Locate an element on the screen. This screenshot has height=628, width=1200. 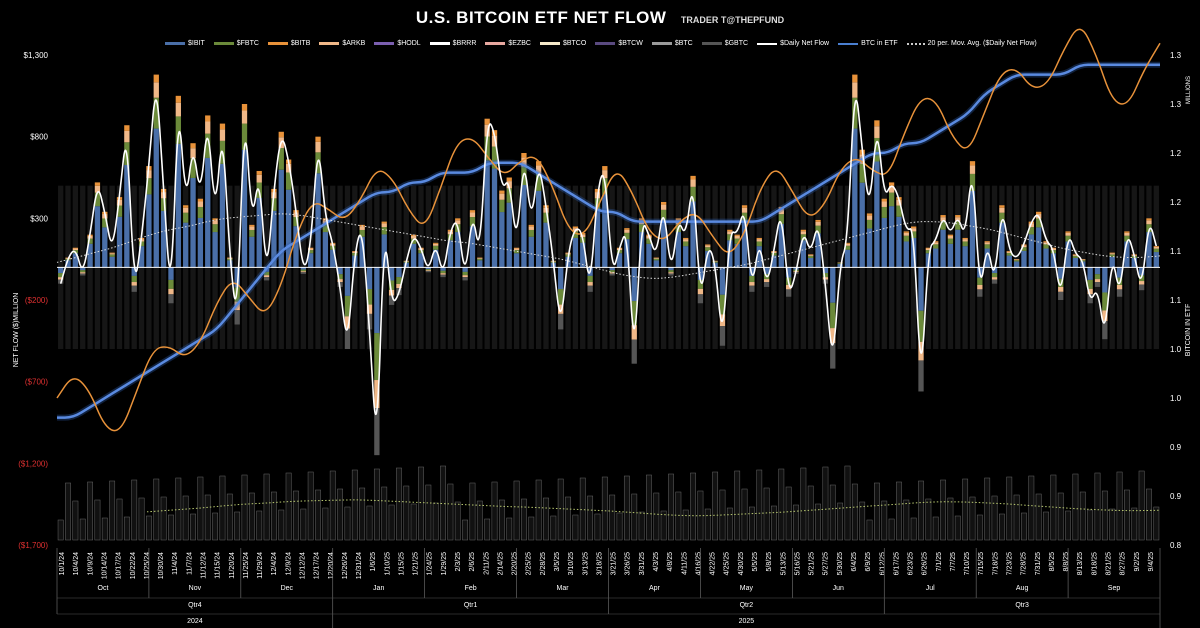
legend-swatch is located at coordinates (384, 43).